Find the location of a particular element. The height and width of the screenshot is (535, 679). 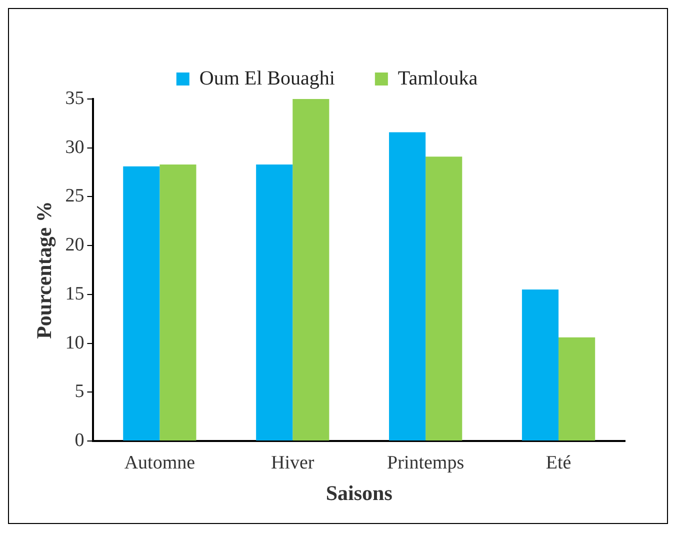

x-axis-title: Saisons is located at coordinates (359, 492).